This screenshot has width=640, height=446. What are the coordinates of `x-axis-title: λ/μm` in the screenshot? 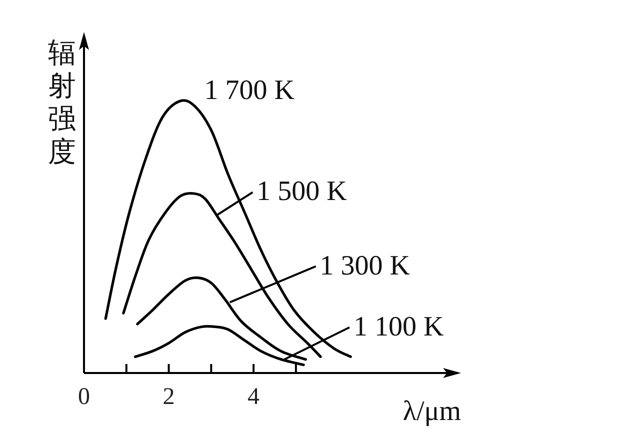 It's located at (432, 411).